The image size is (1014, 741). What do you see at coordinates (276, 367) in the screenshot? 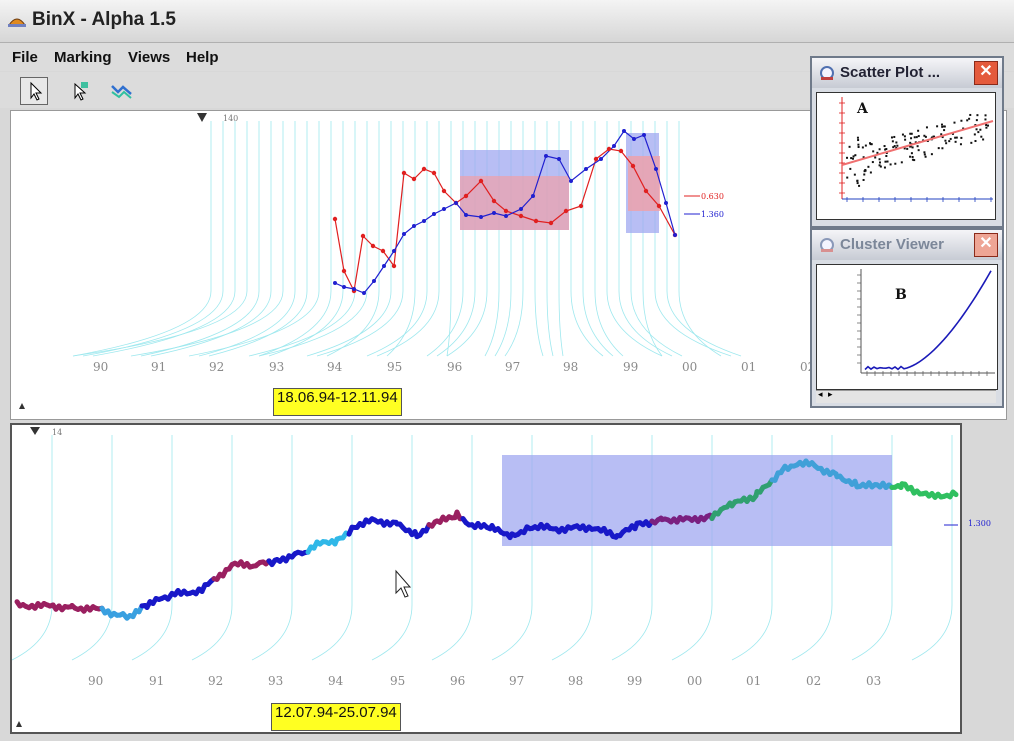
I see `year-label: 93` at bounding box center [276, 367].